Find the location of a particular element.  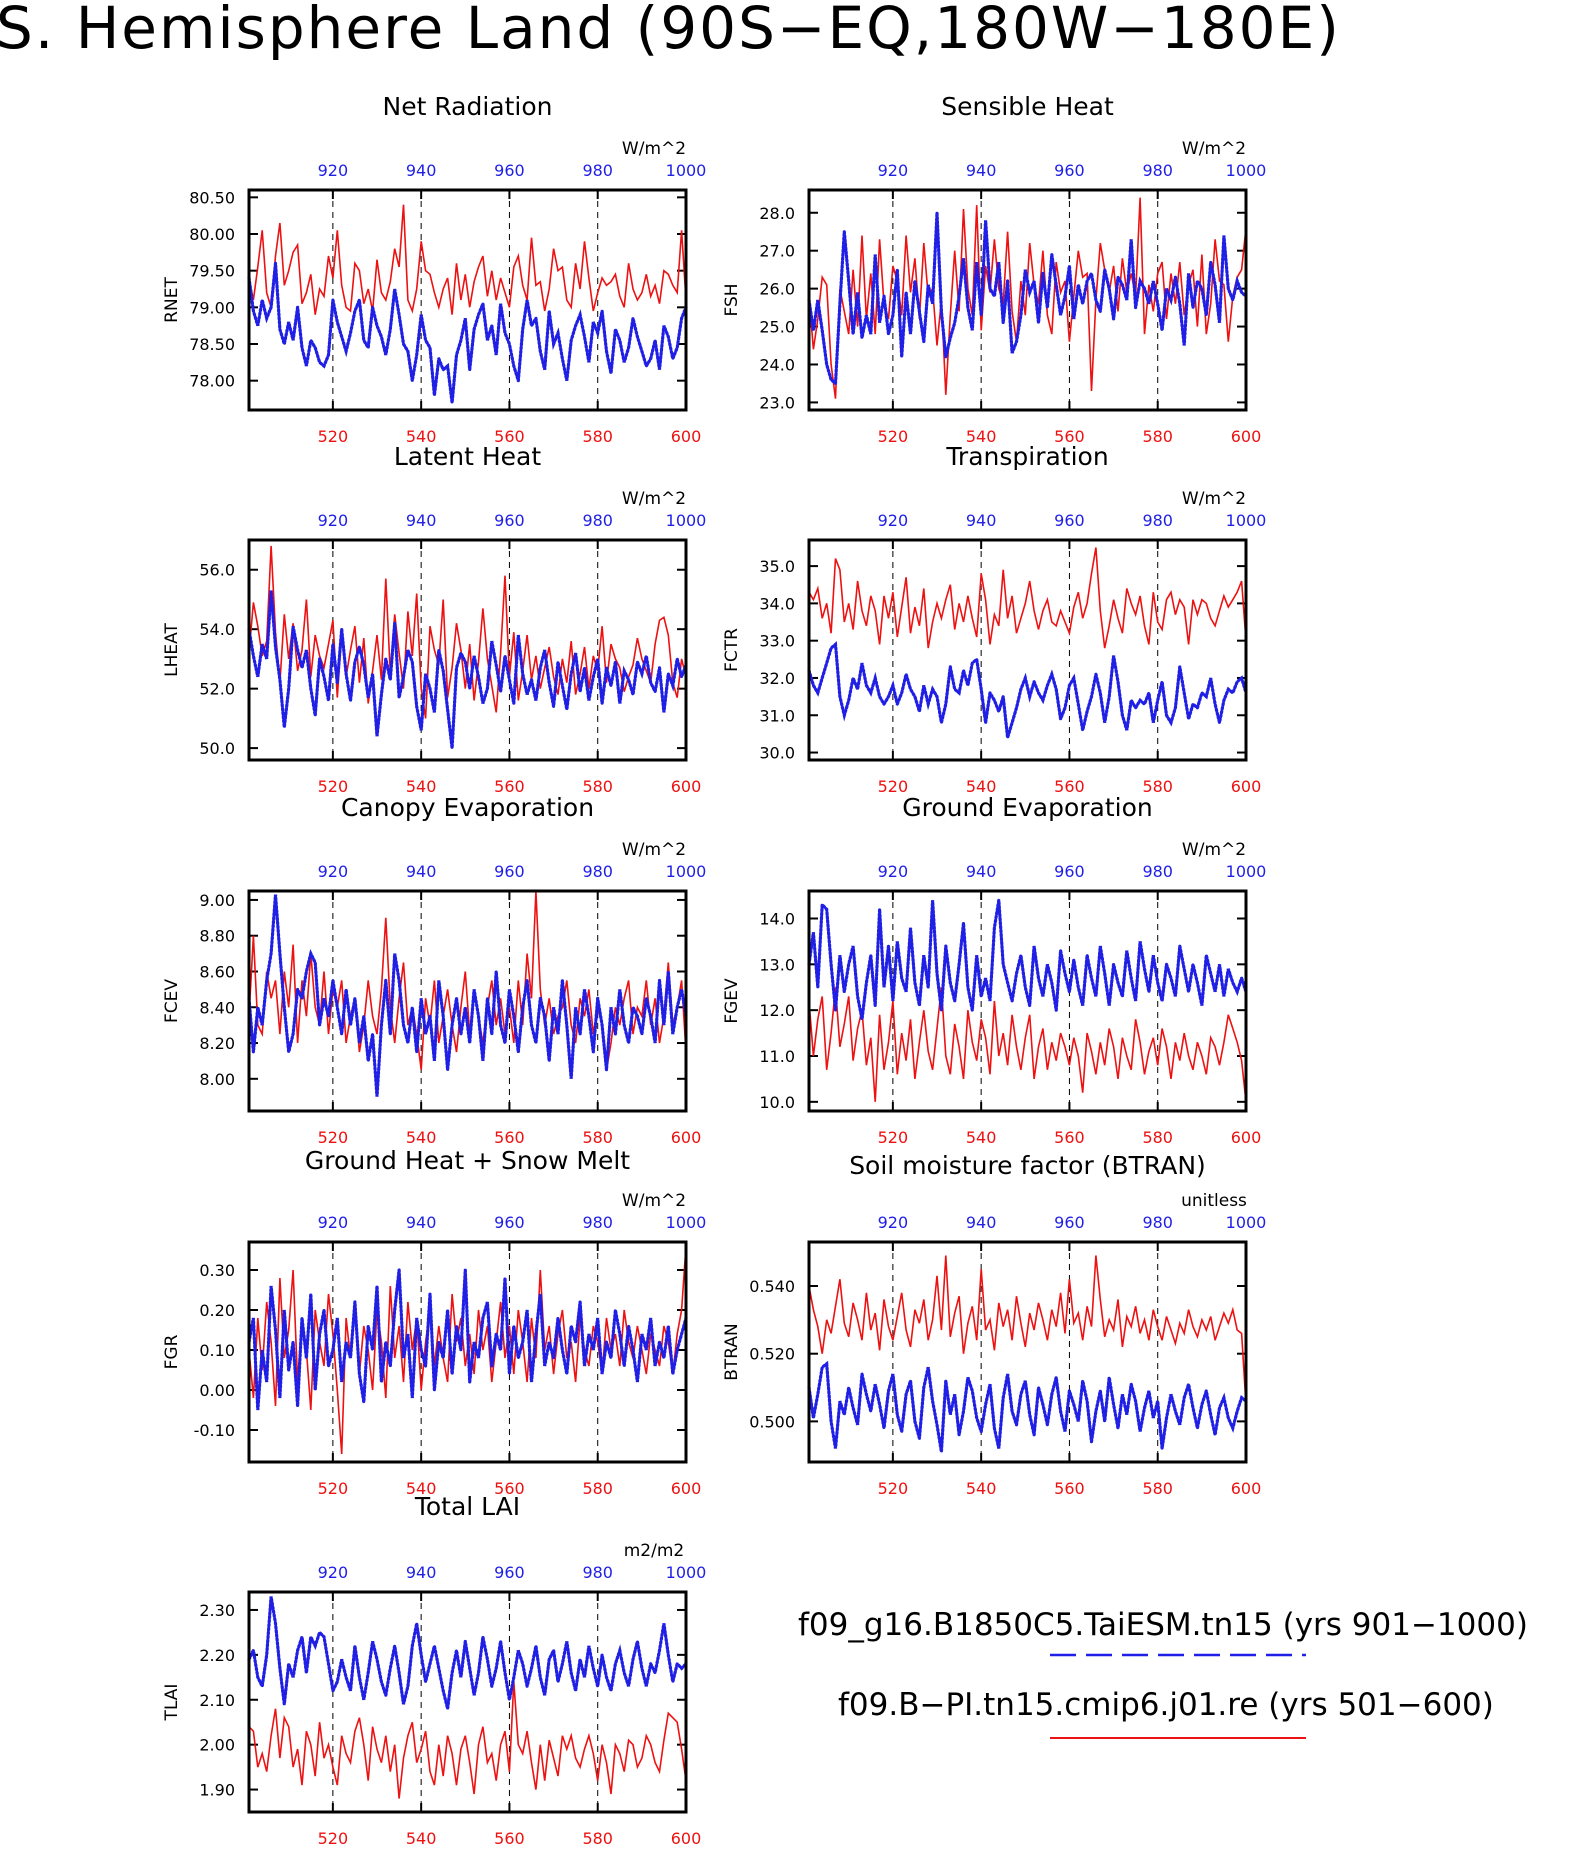

panel-title-tlai: Total LAI is located at coordinates (467, 1506).